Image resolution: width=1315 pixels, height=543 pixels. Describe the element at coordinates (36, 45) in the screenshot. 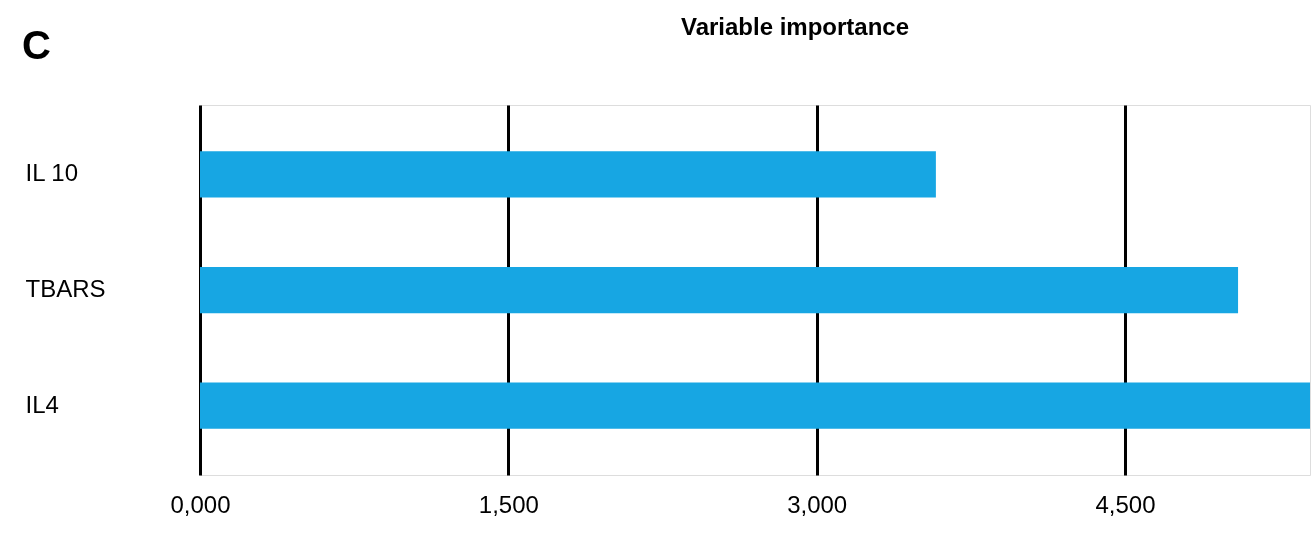

I see `text: C` at that location.